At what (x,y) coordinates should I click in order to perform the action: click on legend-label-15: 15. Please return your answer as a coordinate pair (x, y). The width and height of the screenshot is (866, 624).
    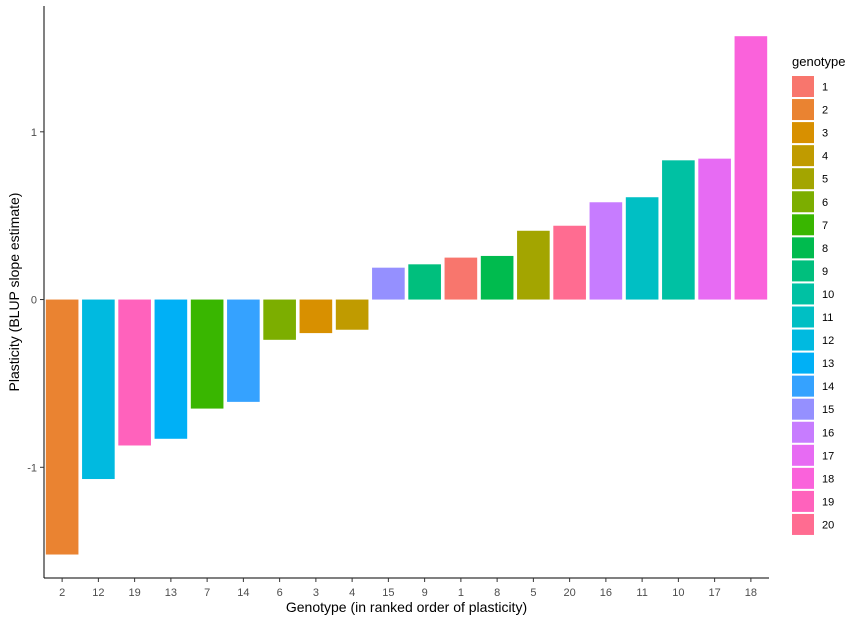
    Looking at the image, I should click on (828, 410).